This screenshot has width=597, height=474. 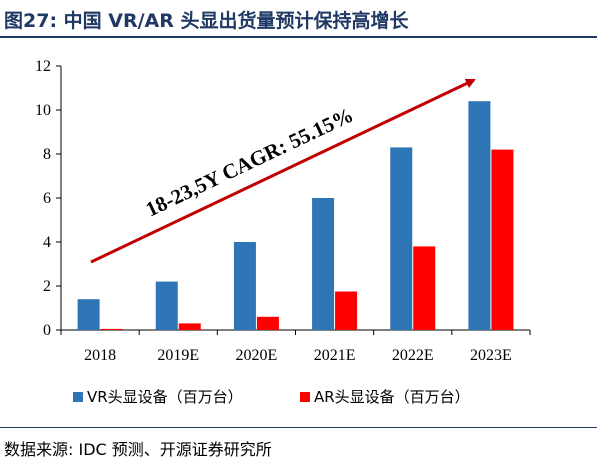 I want to click on x-tick-label: 2019E, so click(x=178, y=355).